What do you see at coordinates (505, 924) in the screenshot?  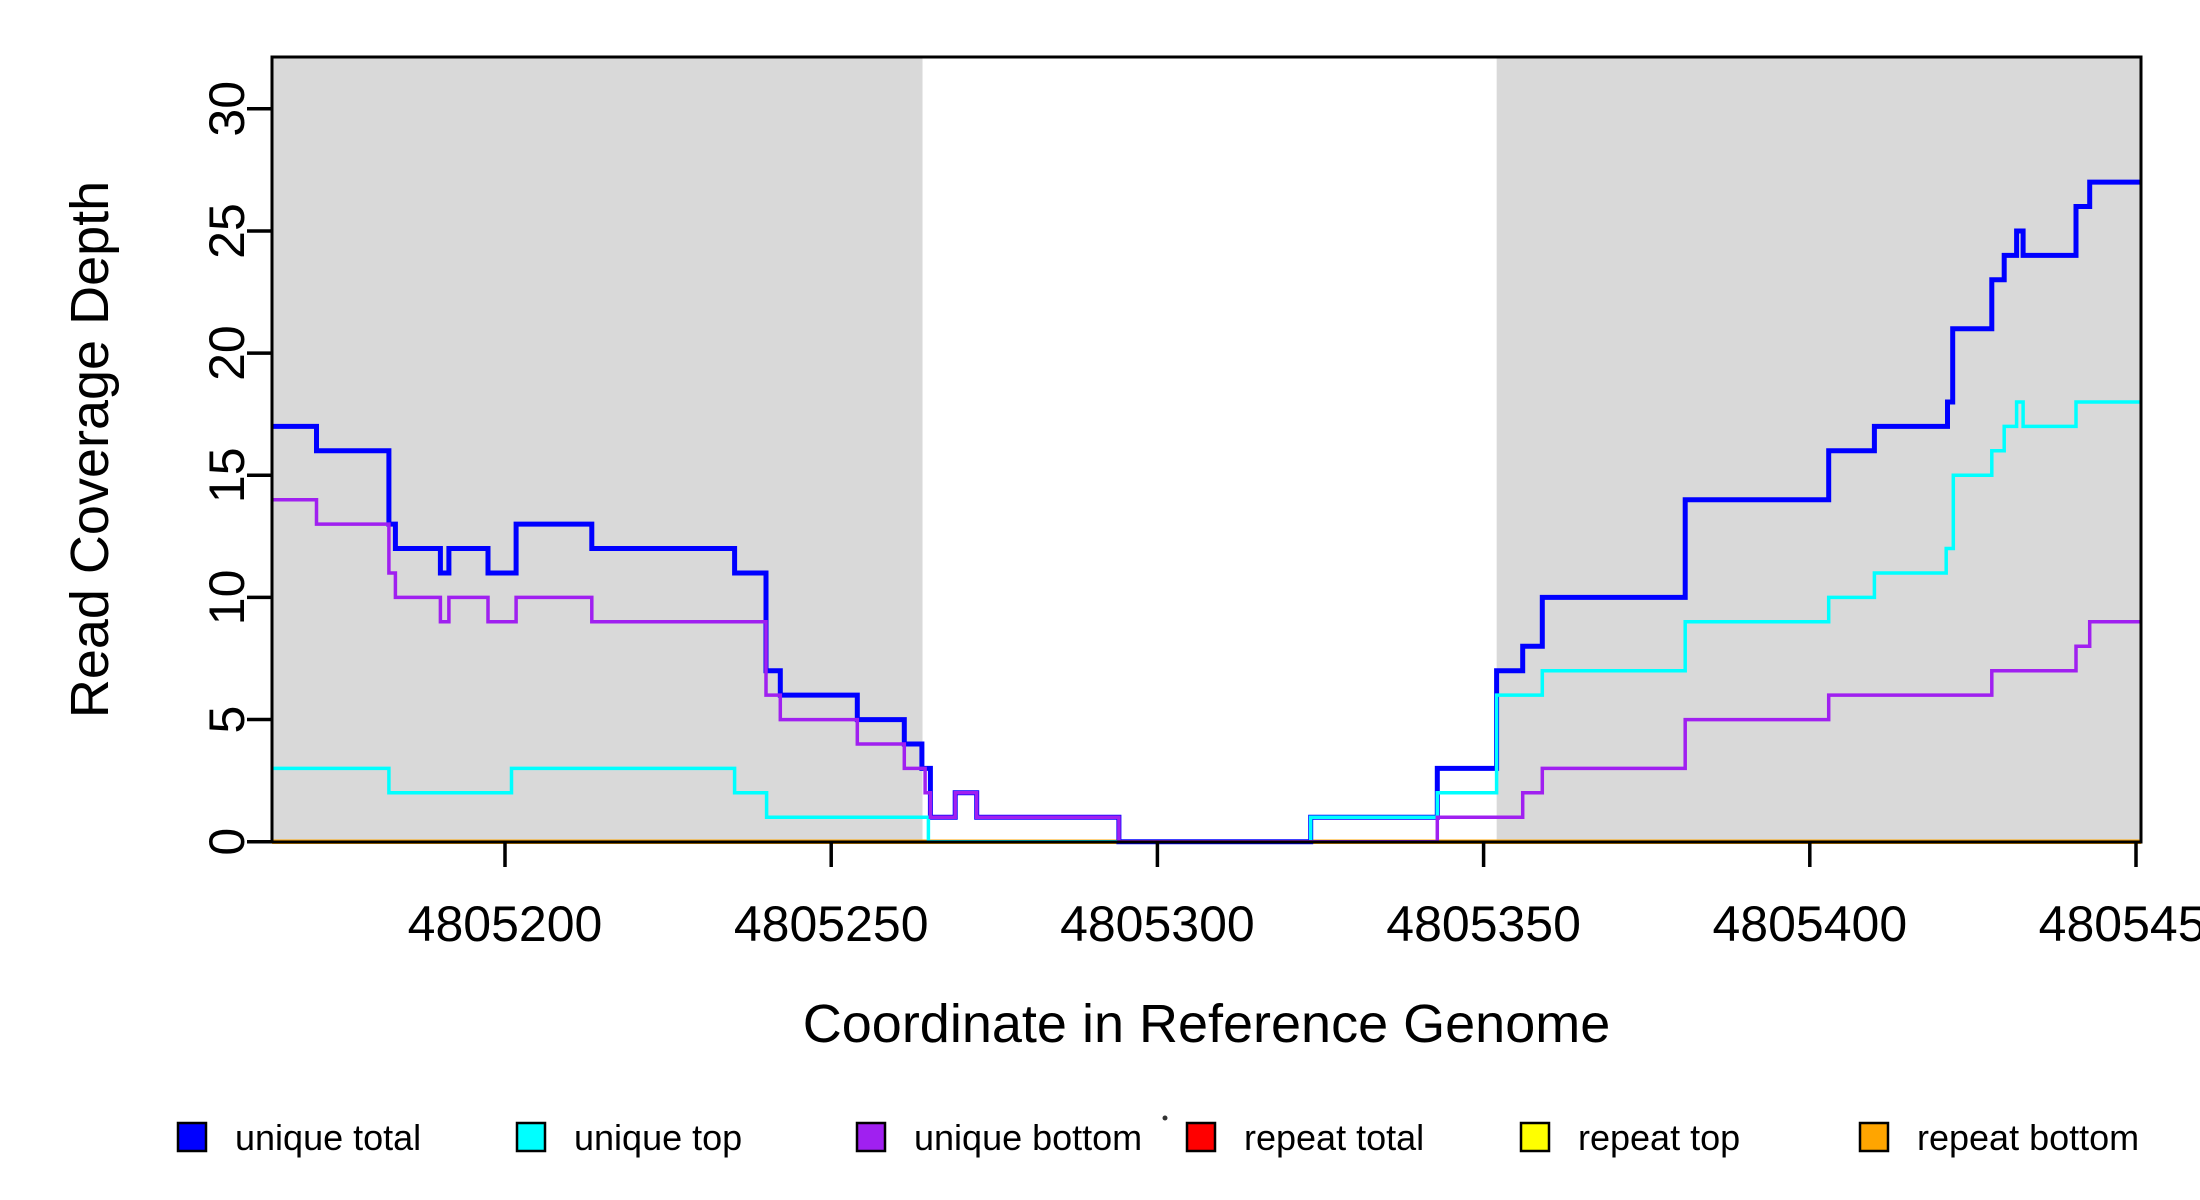 I see `x-axis-tick-label: 4805200` at bounding box center [505, 924].